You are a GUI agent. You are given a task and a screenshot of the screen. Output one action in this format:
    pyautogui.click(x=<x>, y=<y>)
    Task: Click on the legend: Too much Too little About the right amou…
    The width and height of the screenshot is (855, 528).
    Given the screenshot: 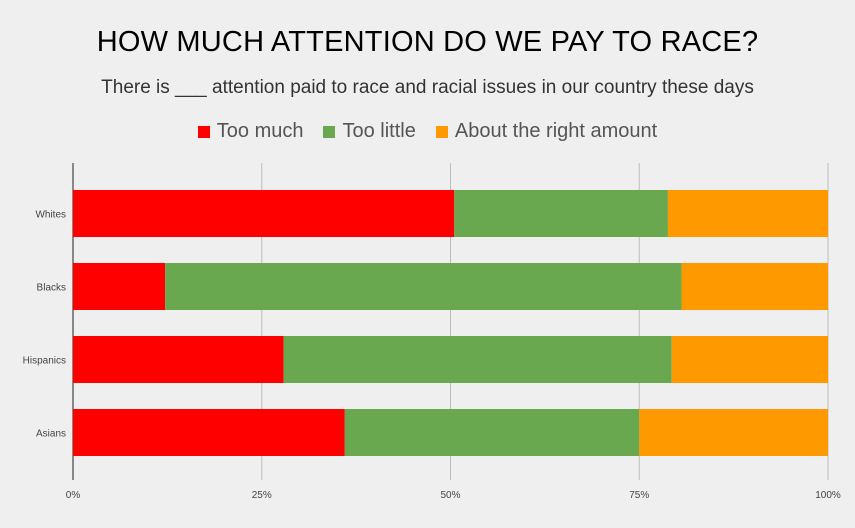 What is the action you would take?
    pyautogui.click(x=427, y=131)
    